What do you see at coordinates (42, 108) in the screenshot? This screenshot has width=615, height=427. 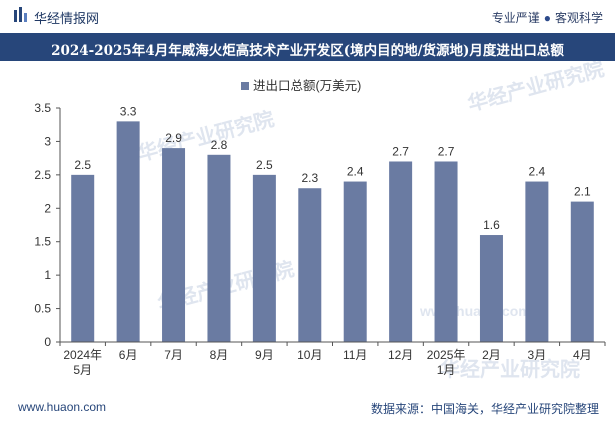 I see `y-tick-label: 3.5` at bounding box center [42, 108].